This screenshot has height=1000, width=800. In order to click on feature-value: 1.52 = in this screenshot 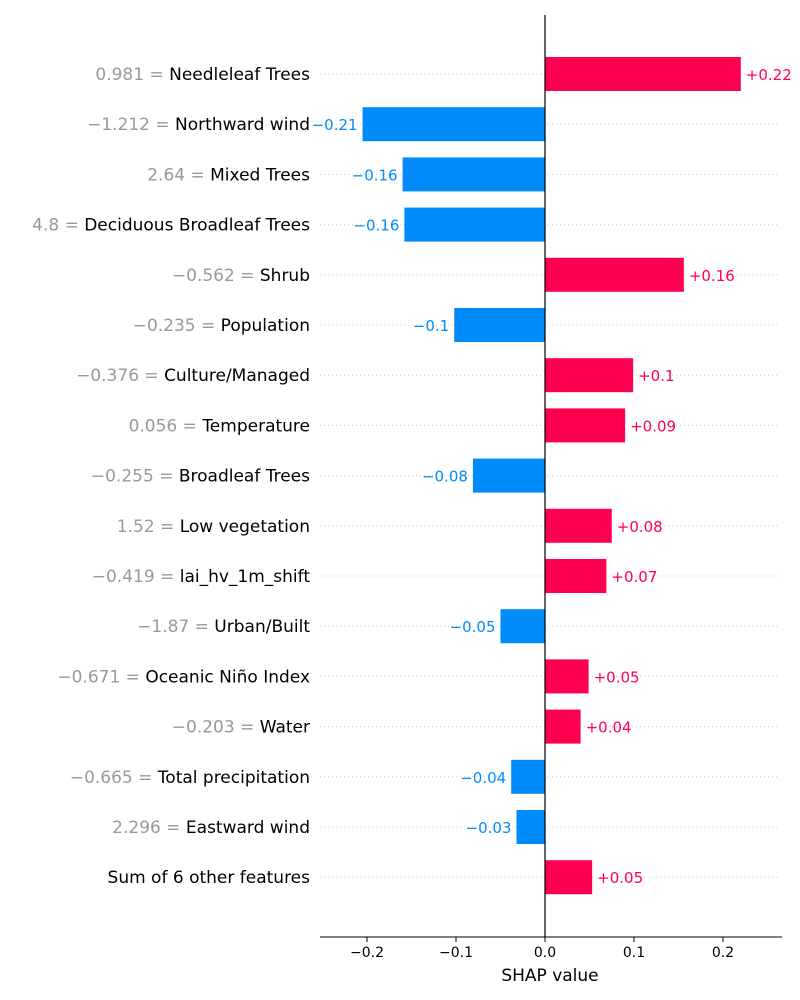, I will do `click(148, 527)`.